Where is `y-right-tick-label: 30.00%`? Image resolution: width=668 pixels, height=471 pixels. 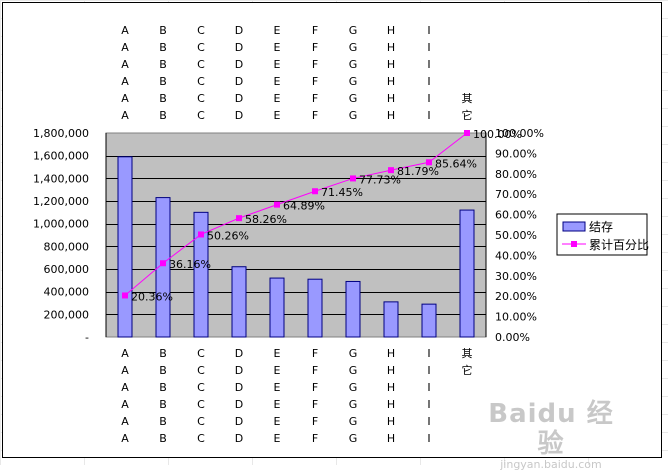 y-right-tick-label: 30.00% is located at coordinates (516, 276).